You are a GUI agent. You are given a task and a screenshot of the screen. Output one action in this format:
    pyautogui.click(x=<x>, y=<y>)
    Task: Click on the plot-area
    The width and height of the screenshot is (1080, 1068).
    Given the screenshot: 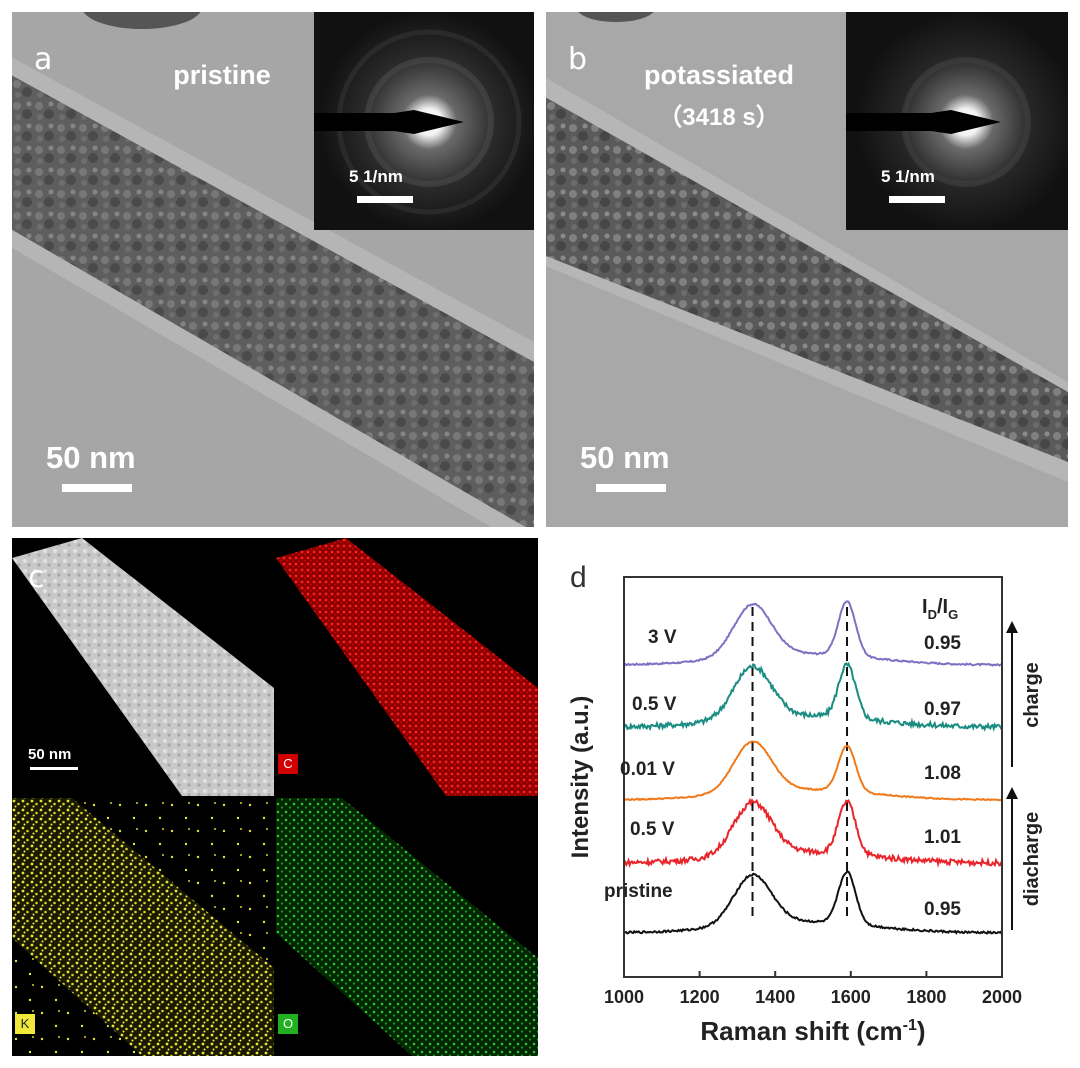 What is the action you would take?
    pyautogui.click(x=813, y=788)
    